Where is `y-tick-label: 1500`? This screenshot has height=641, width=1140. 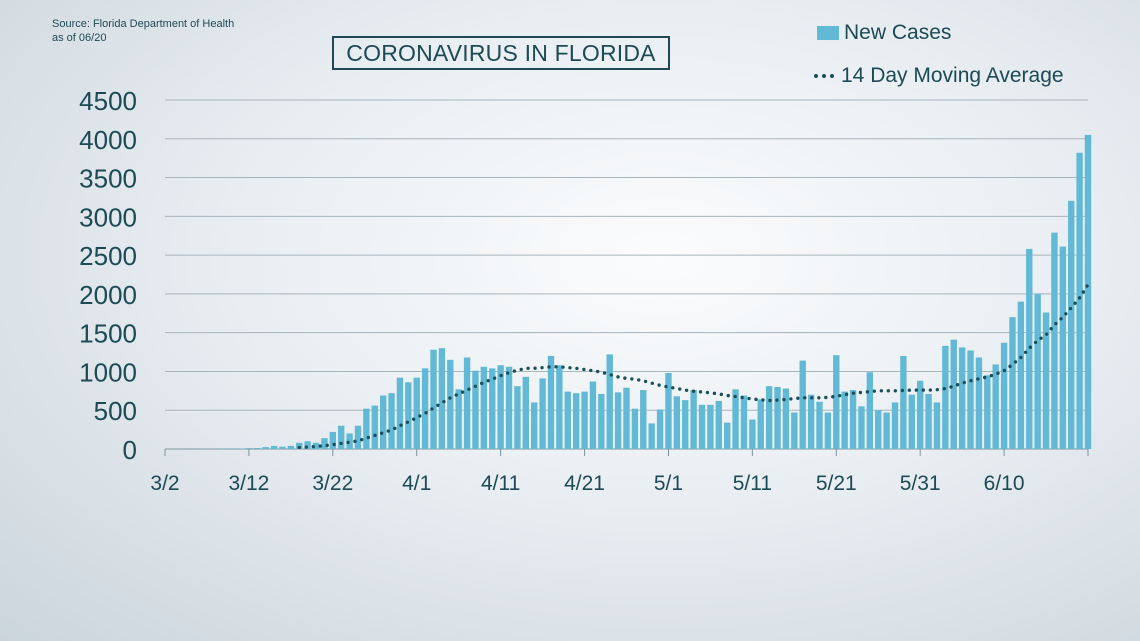 y-tick-label: 1500 is located at coordinates (108, 334).